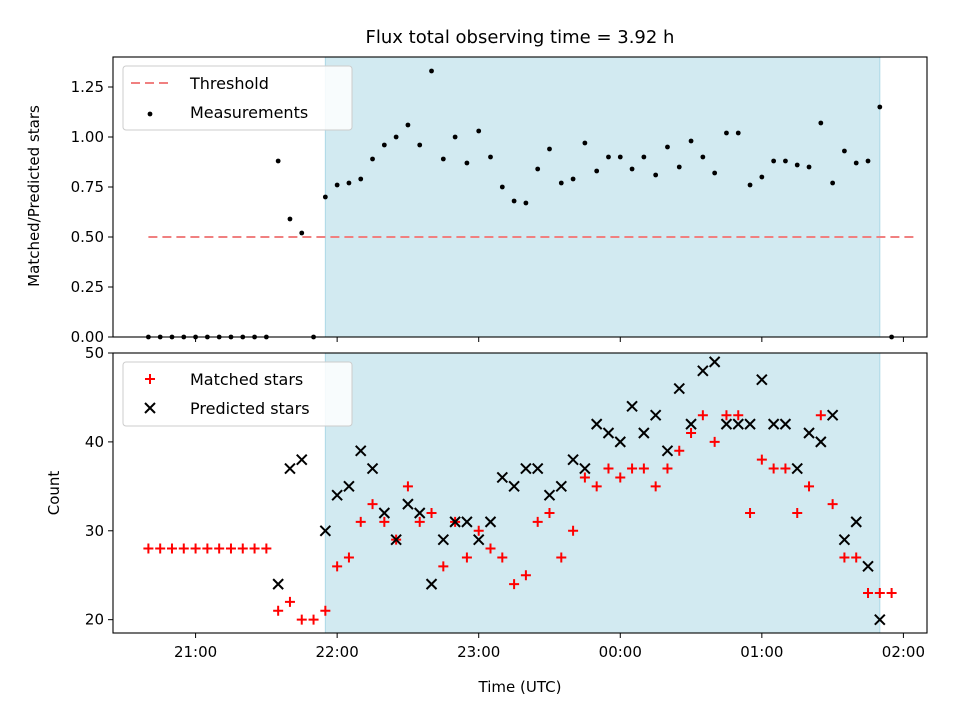 Image resolution: width=960 pixels, height=720 pixels. Describe the element at coordinates (150, 379) in the screenshot. I see `legend-matched-swatch` at that location.